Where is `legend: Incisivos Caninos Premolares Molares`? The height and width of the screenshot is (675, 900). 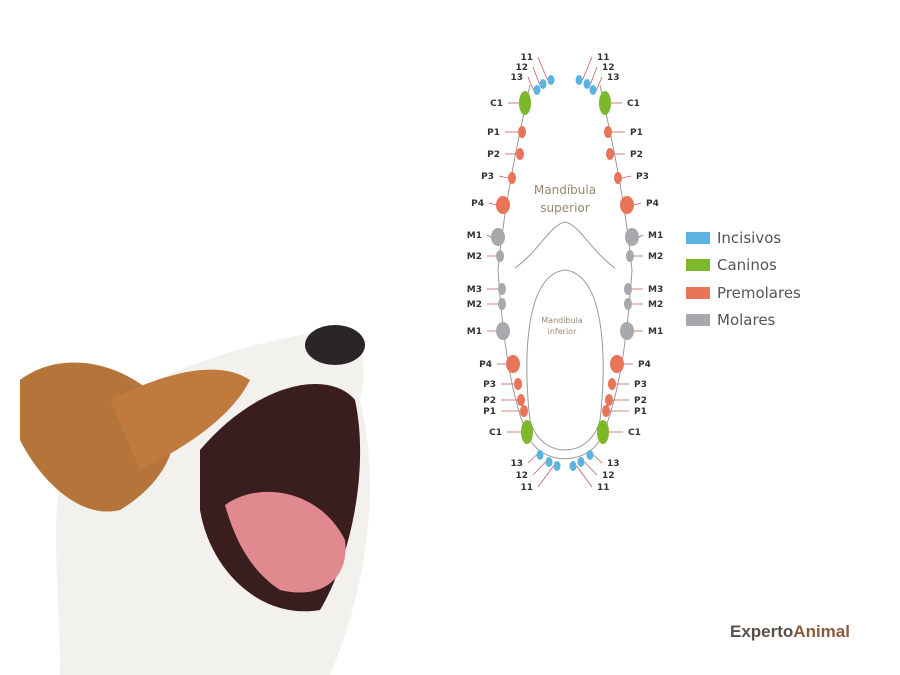 legend: Incisivos Caninos Premolares Molares is located at coordinates (743, 279).